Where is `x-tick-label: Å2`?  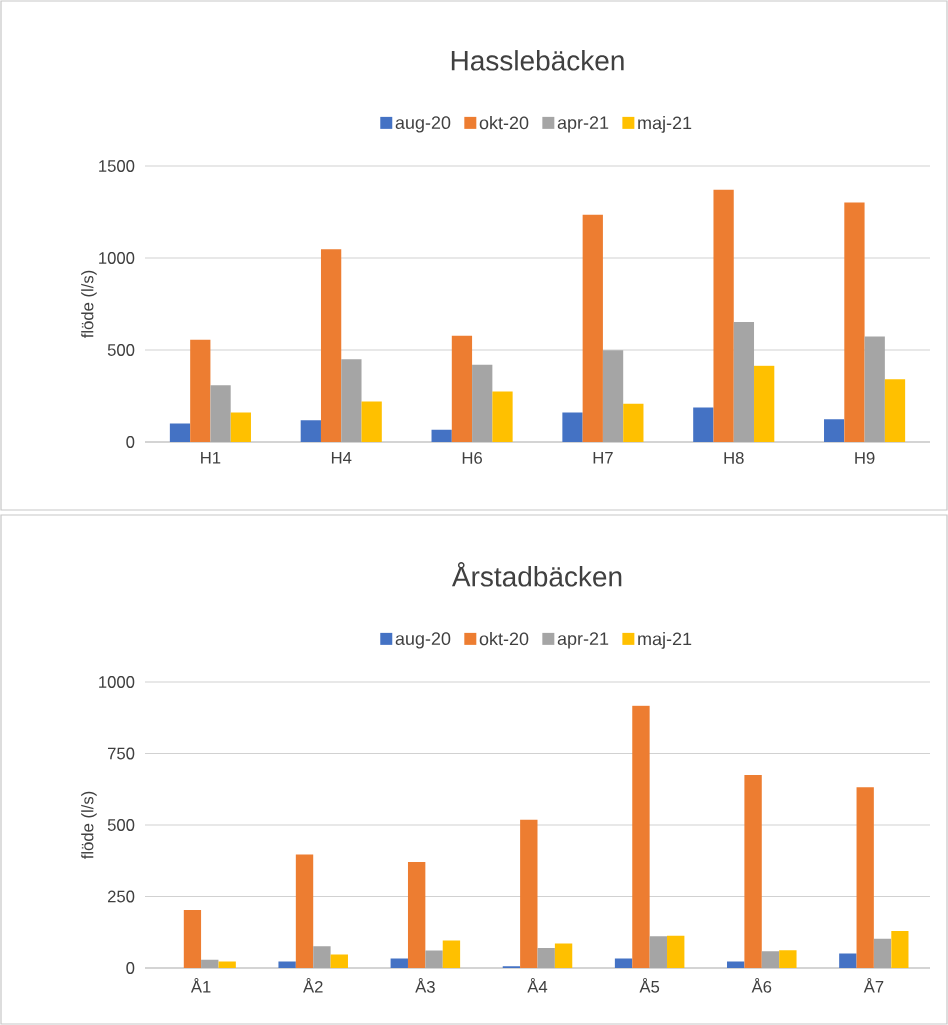
x-tick-label: Å2 is located at coordinates (313, 985).